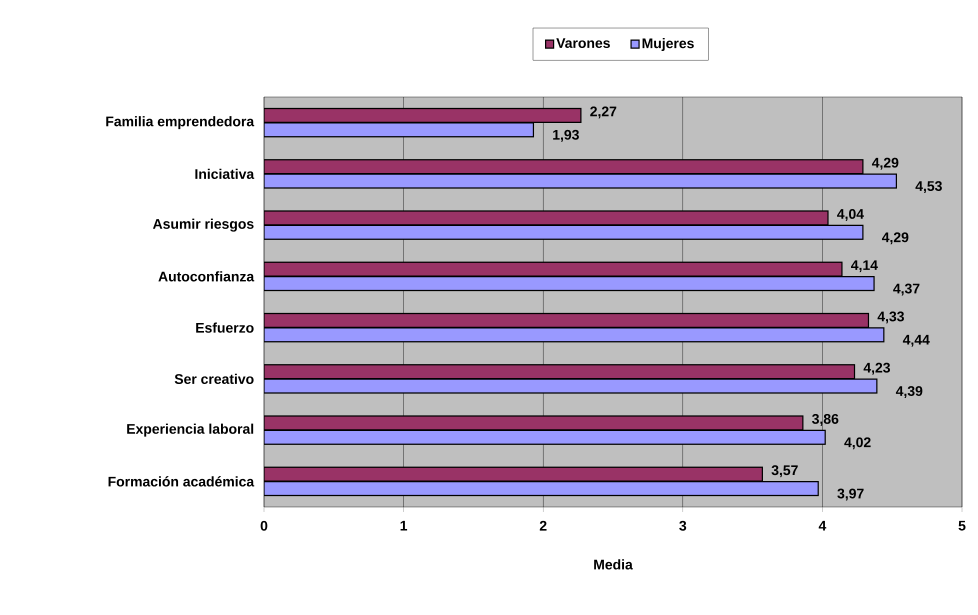  What do you see at coordinates (225, 327) in the screenshot?
I see `y-tick-label: Esfuerzo` at bounding box center [225, 327].